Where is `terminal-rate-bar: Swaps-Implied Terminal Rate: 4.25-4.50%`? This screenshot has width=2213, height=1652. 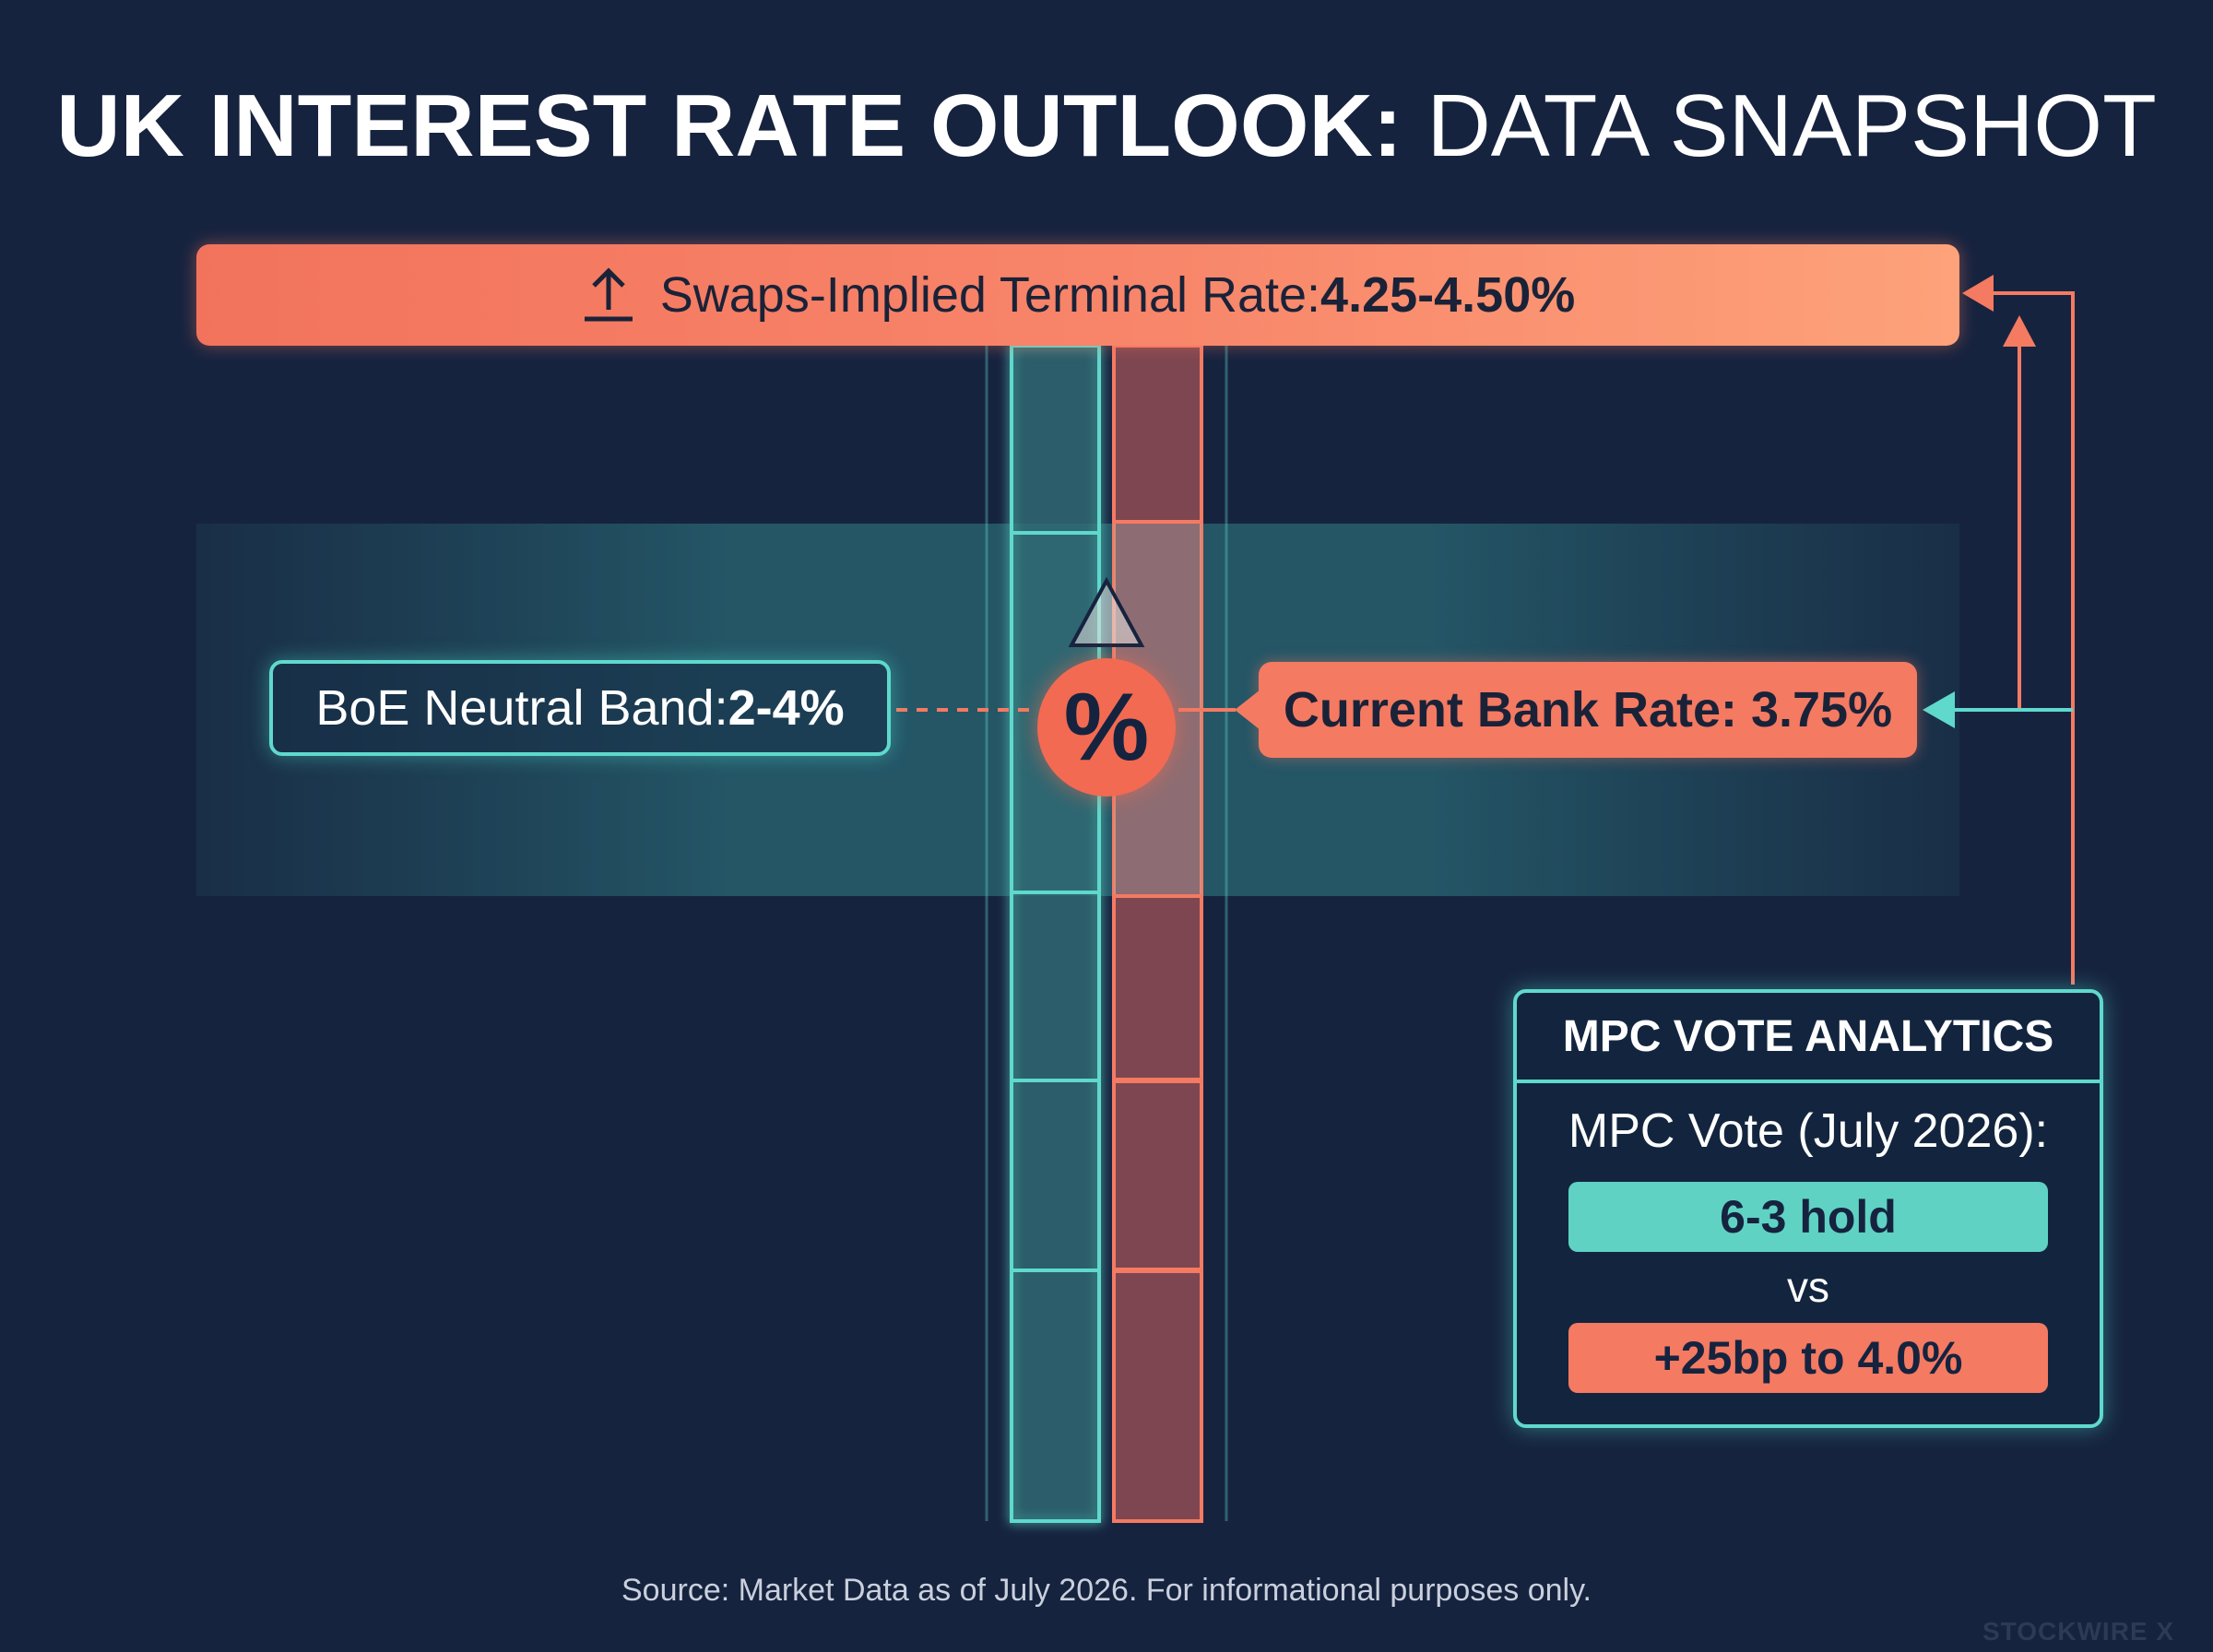 terminal-rate-bar: Swaps-Implied Terminal Rate: 4.25-4.50% is located at coordinates (1077, 295).